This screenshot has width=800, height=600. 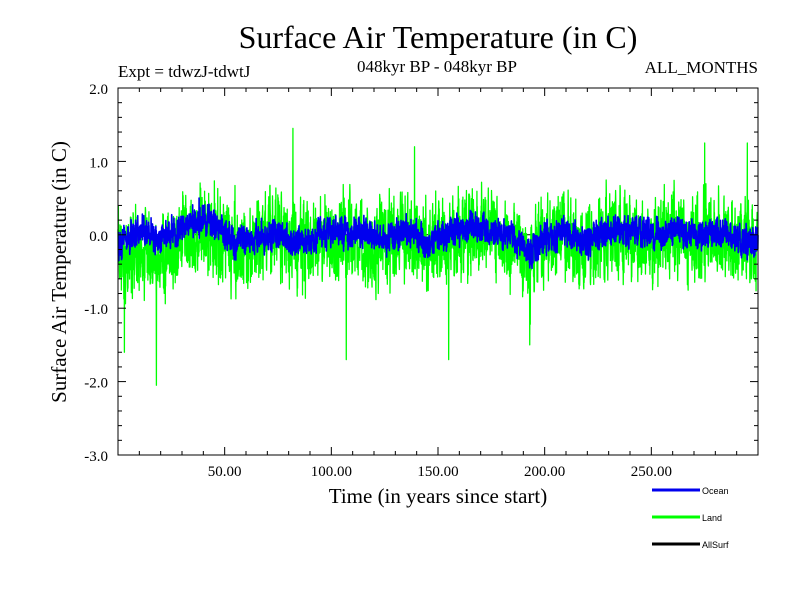 What do you see at coordinates (544, 472) in the screenshot?
I see `x-tick-label: 200.00` at bounding box center [544, 472].